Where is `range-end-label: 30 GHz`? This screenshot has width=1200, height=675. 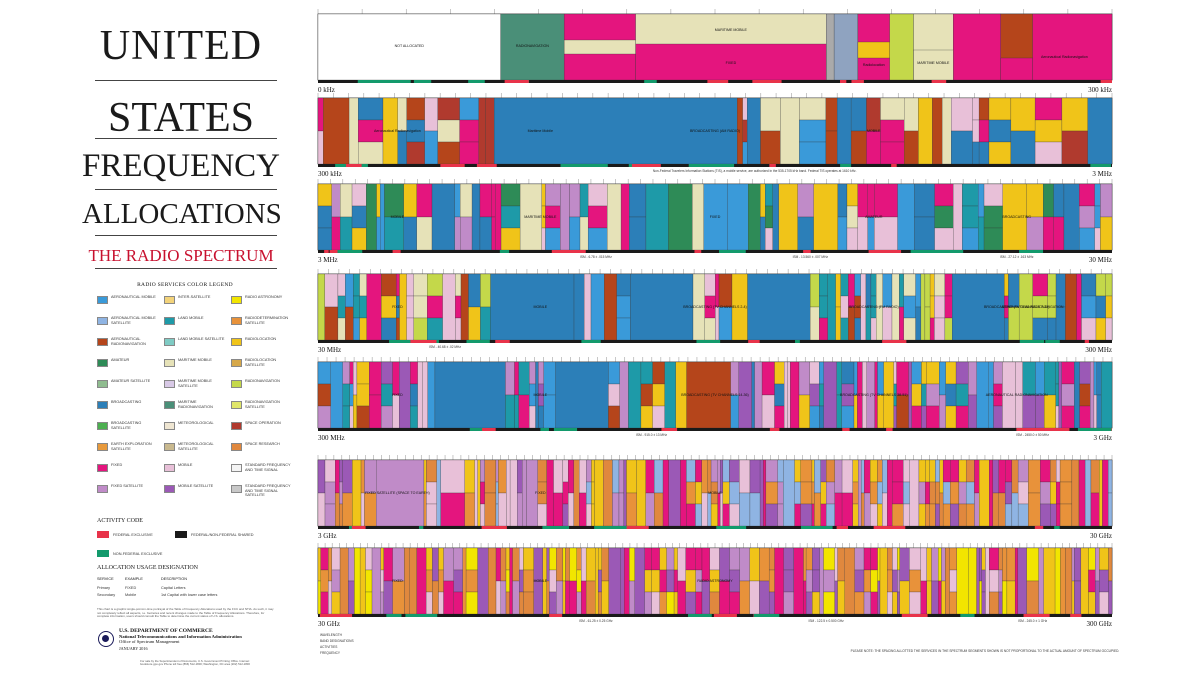 range-end-label: 30 GHz is located at coordinates (1101, 536).